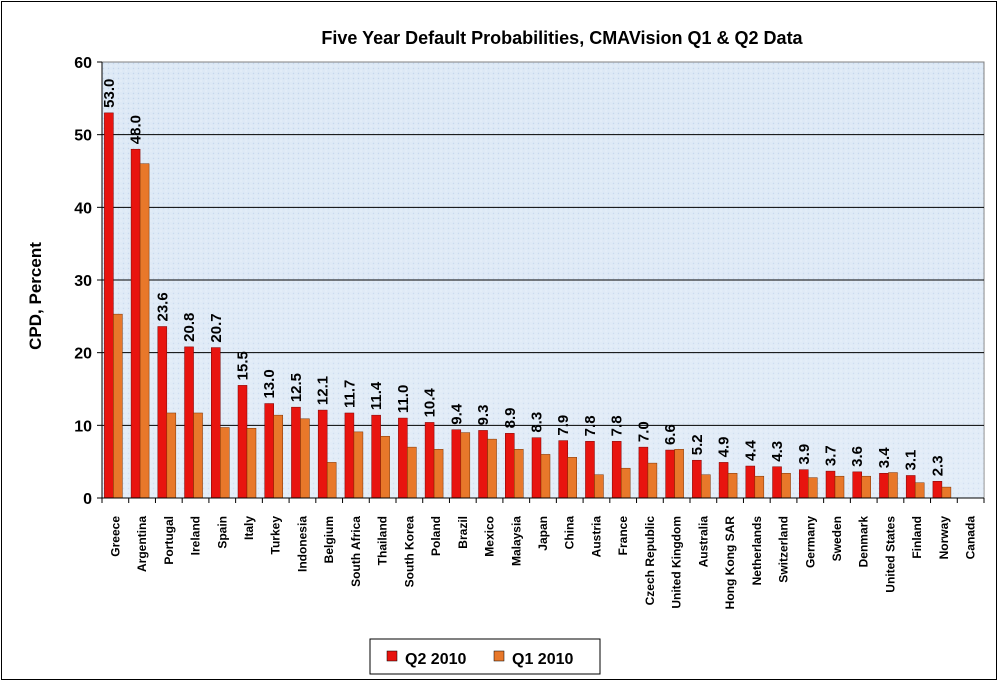  I want to click on bar-q1-sweden, so click(839, 487).